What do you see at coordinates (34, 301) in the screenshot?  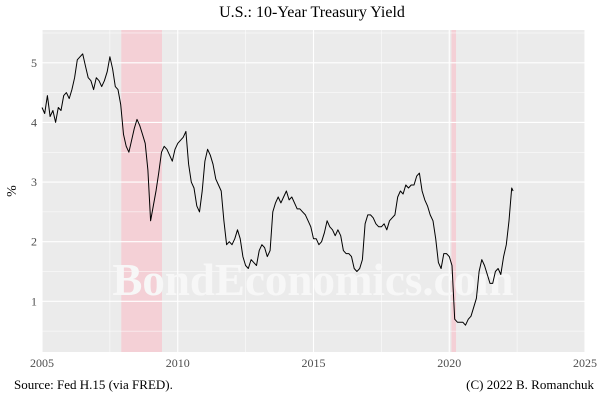 I see `y-tick-label: 1` at bounding box center [34, 301].